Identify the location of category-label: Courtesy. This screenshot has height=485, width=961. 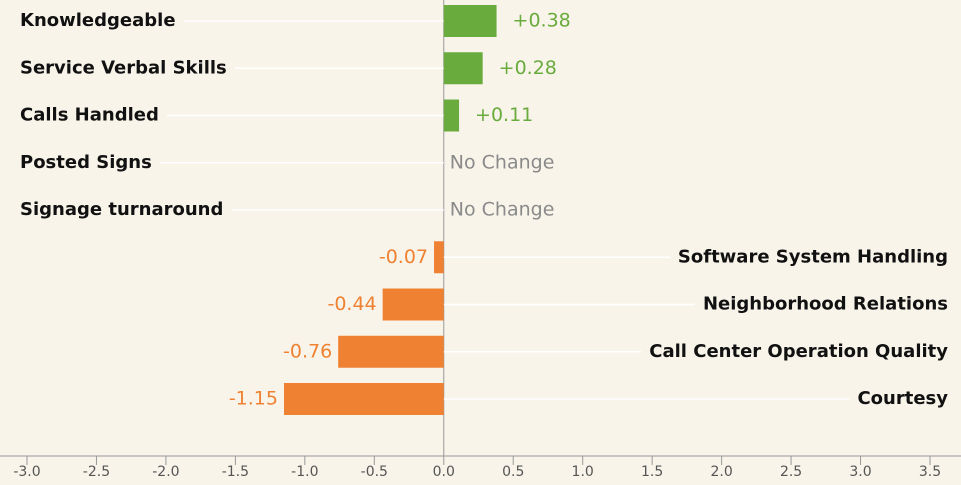
(902, 398).